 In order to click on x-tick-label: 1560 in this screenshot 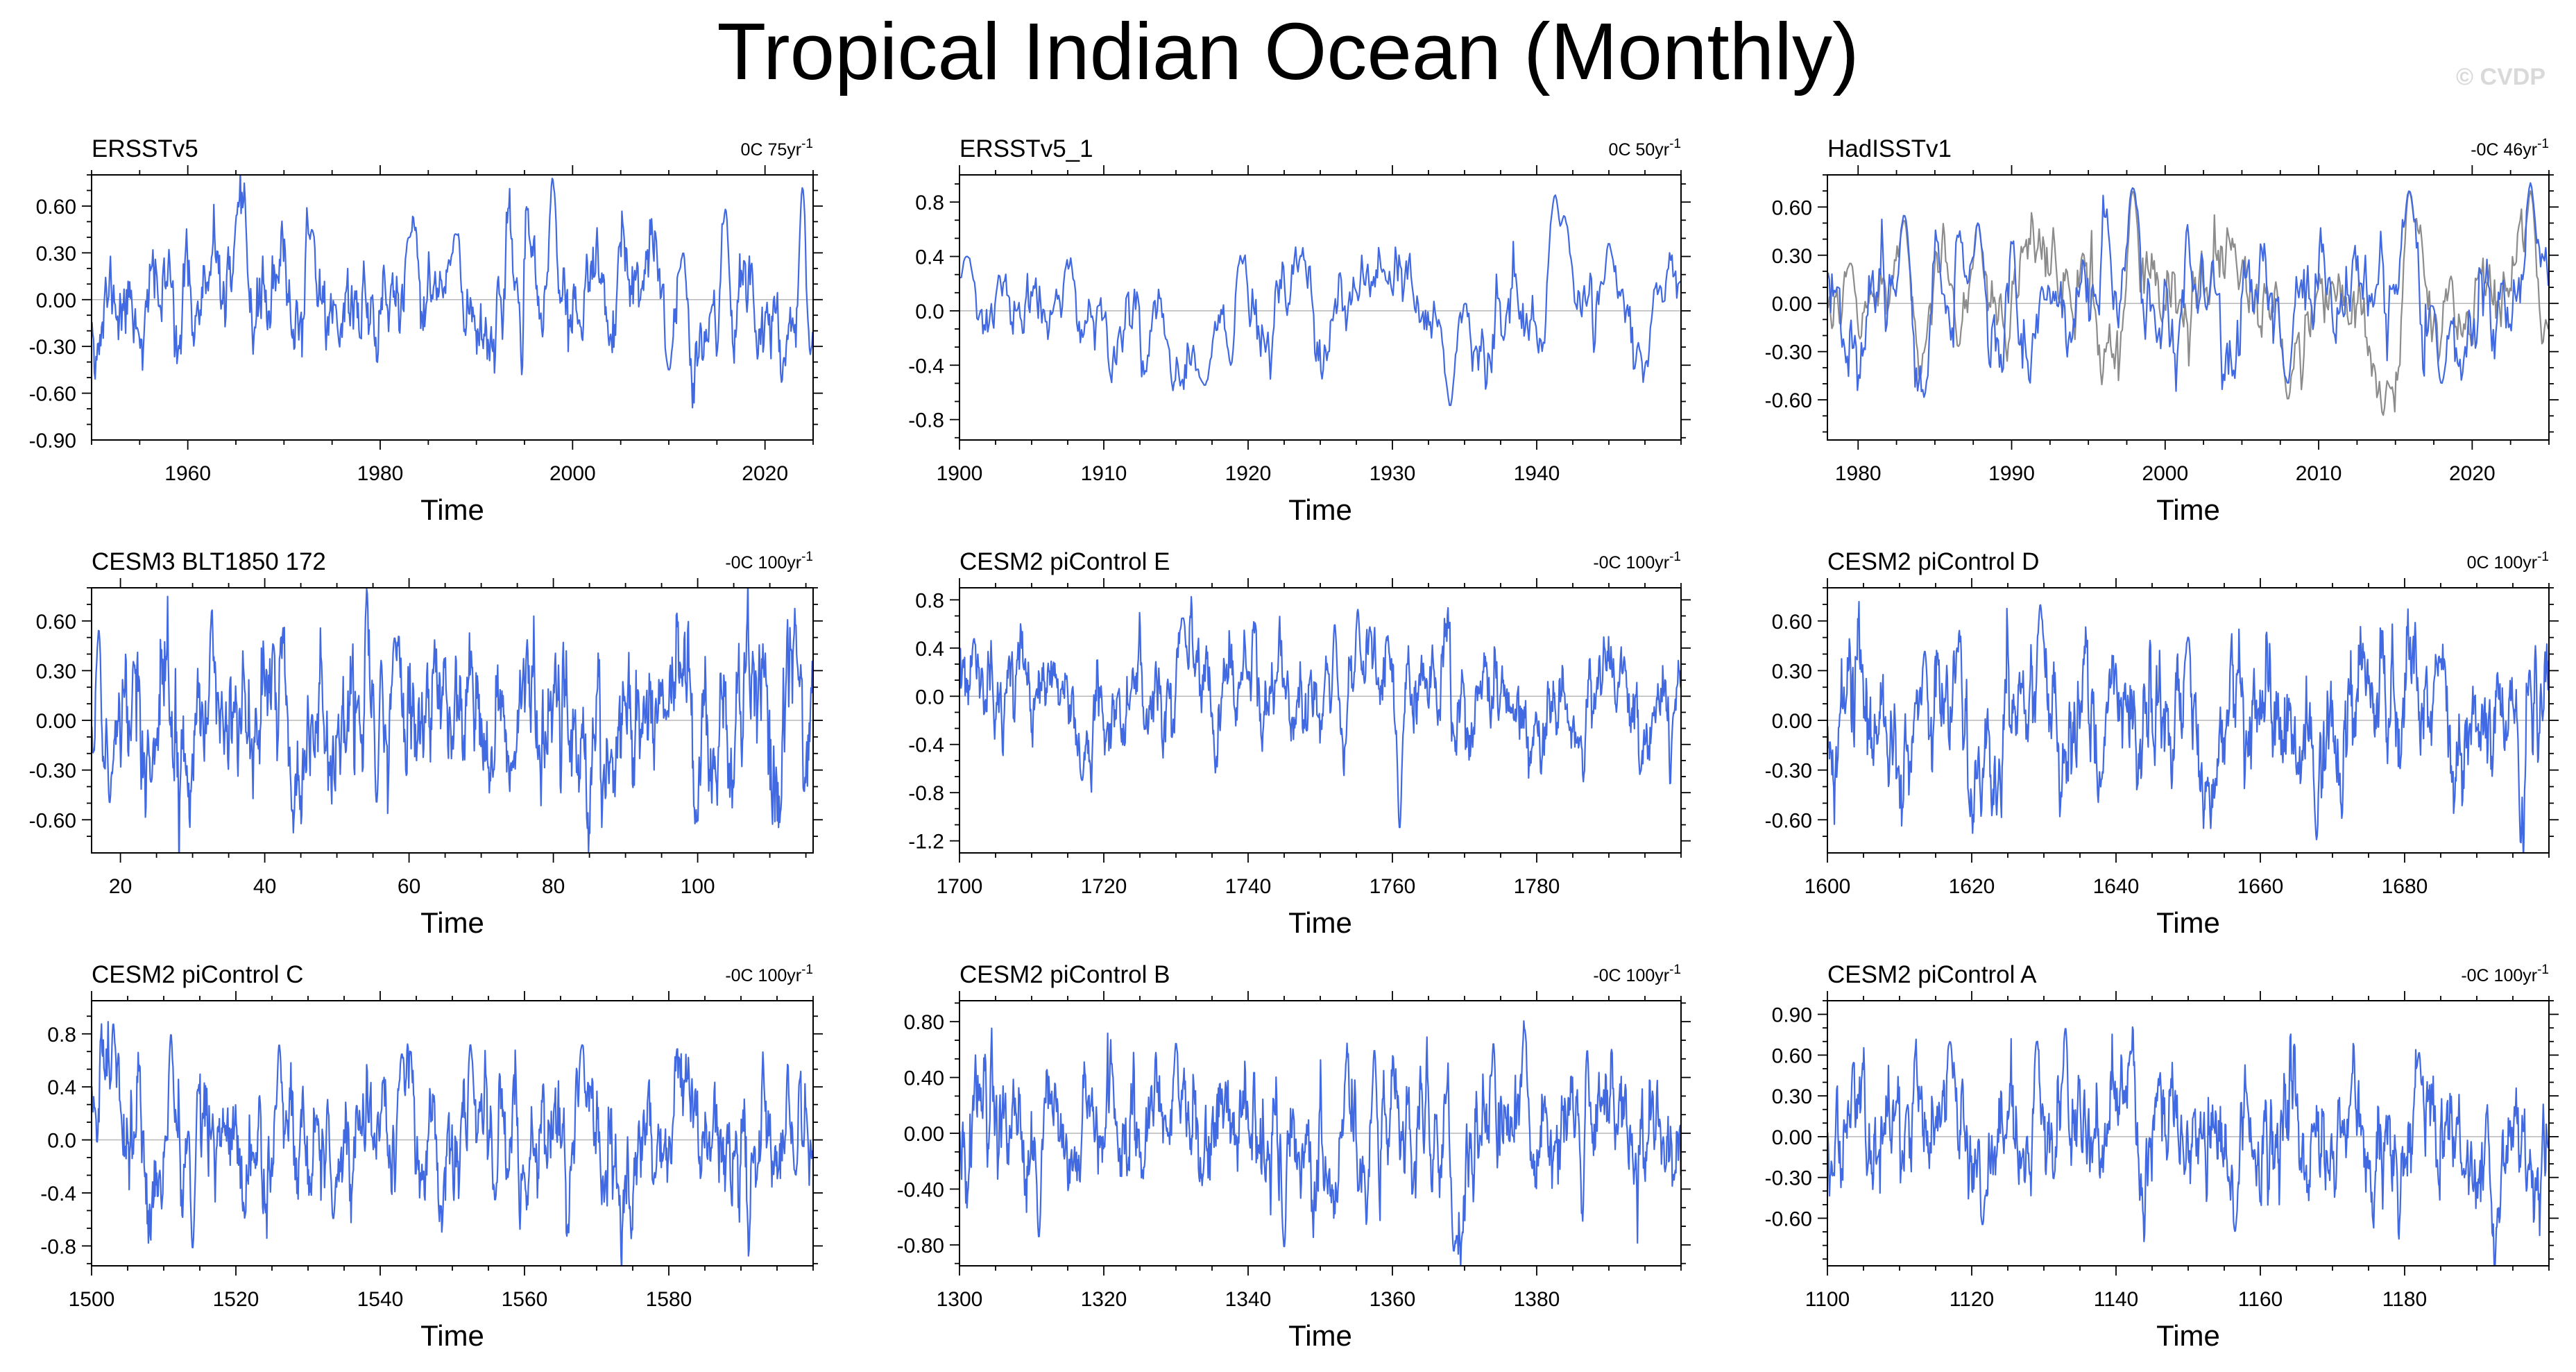, I will do `click(525, 1299)`.